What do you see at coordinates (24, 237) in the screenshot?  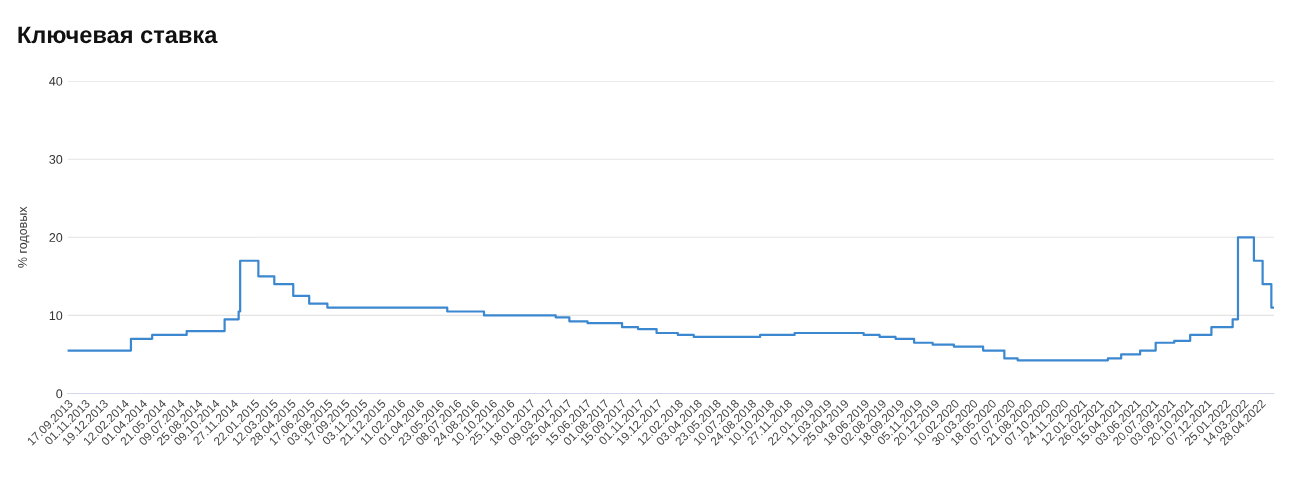 I see `y-axis-title: % годовых` at bounding box center [24, 237].